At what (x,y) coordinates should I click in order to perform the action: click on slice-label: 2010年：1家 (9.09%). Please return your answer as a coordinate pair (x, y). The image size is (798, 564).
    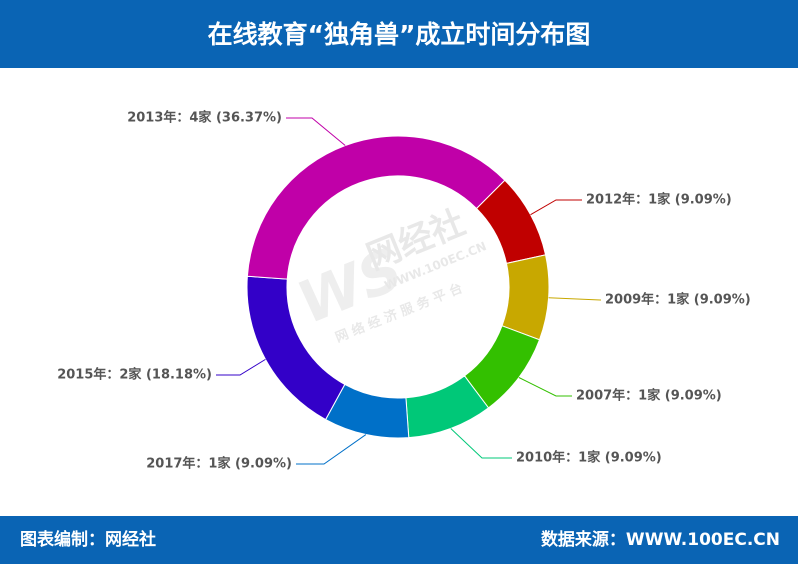
    Looking at the image, I should click on (589, 458).